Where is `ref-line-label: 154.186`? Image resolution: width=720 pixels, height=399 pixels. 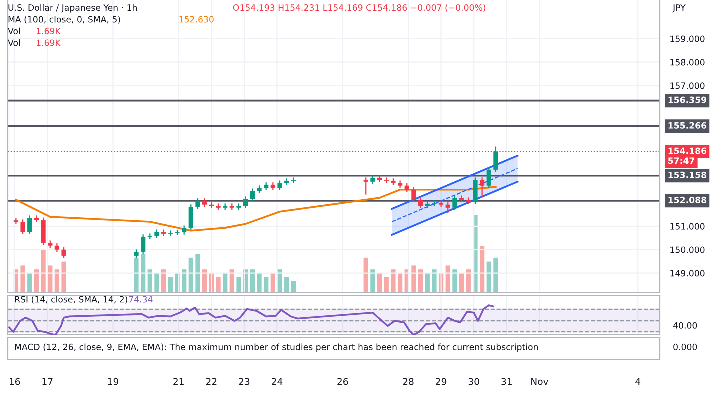 ref-line-label: 154.186 is located at coordinates (687, 151).